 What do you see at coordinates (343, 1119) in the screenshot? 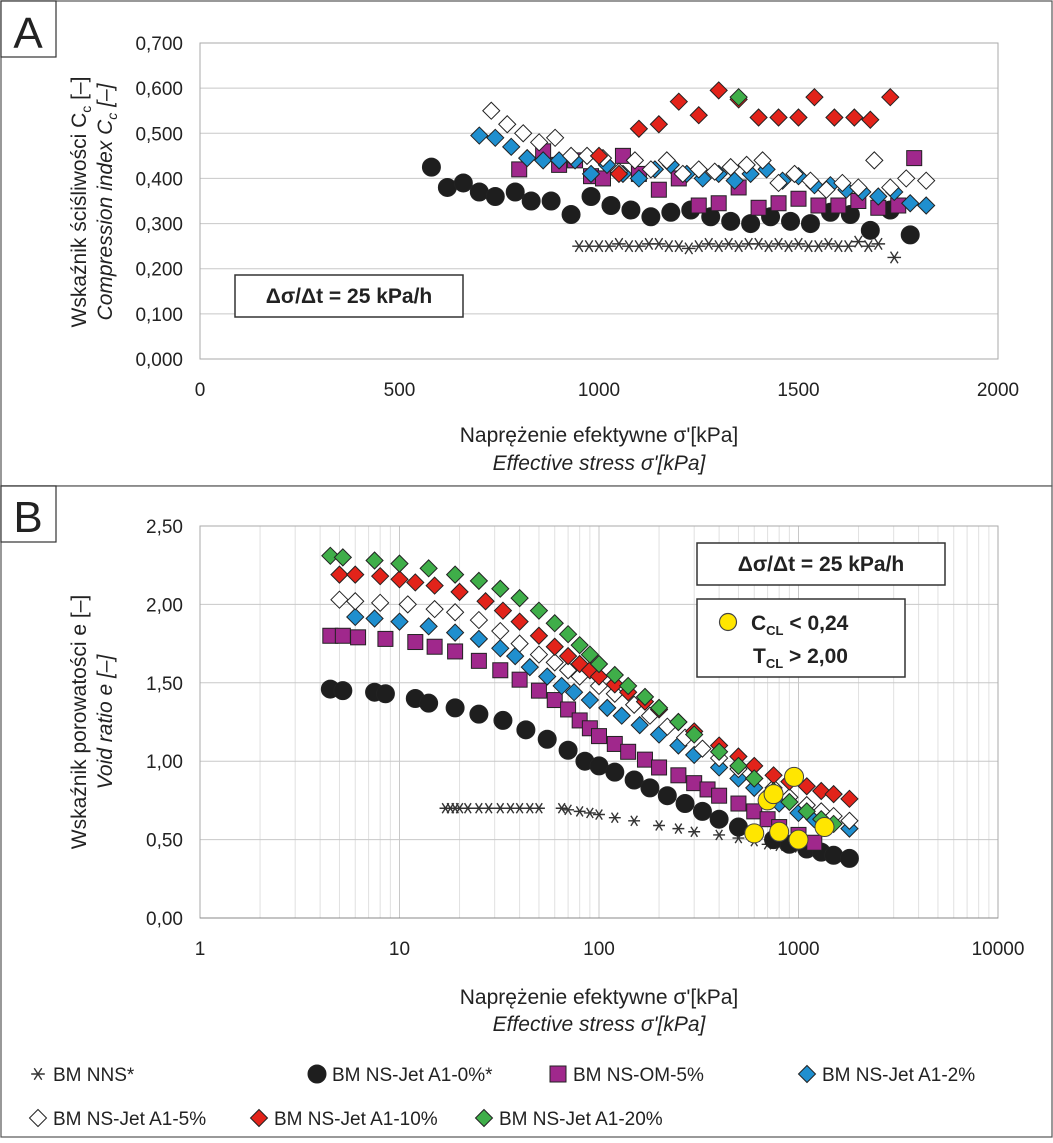
I see `legend-item: BM NS-Jet A1-10%` at bounding box center [343, 1119].